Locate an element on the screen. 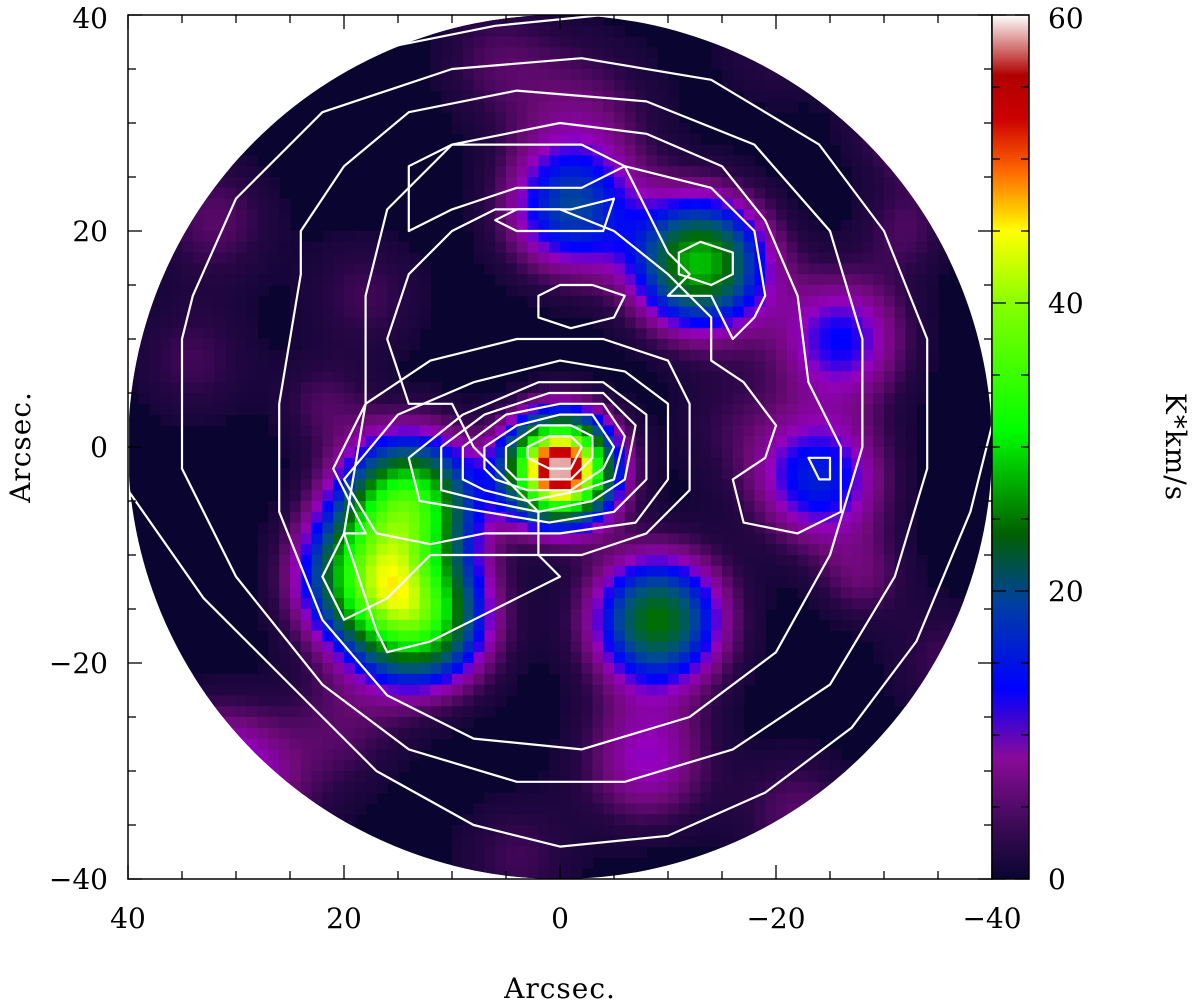 This screenshot has width=1200, height=1003. y-tick-label: 0 is located at coordinates (99, 447).